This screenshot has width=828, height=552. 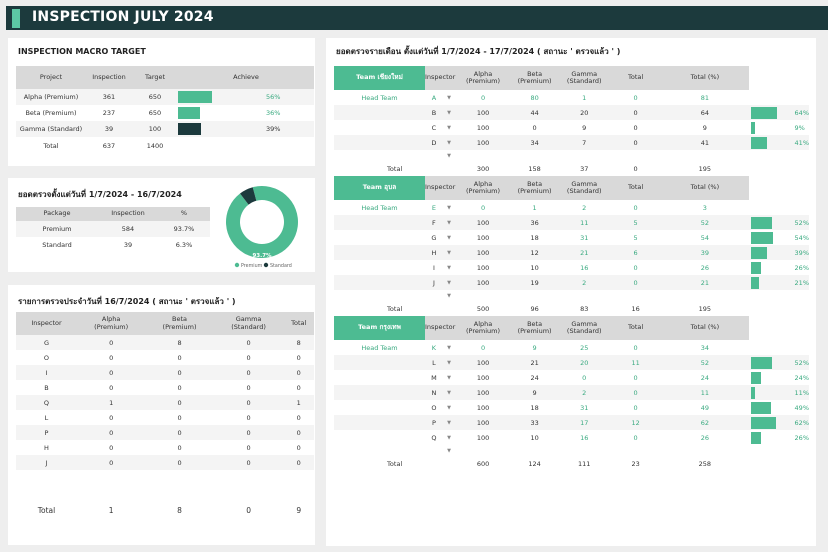 I want to click on team-total-alpha: 124, so click(x=534, y=464).